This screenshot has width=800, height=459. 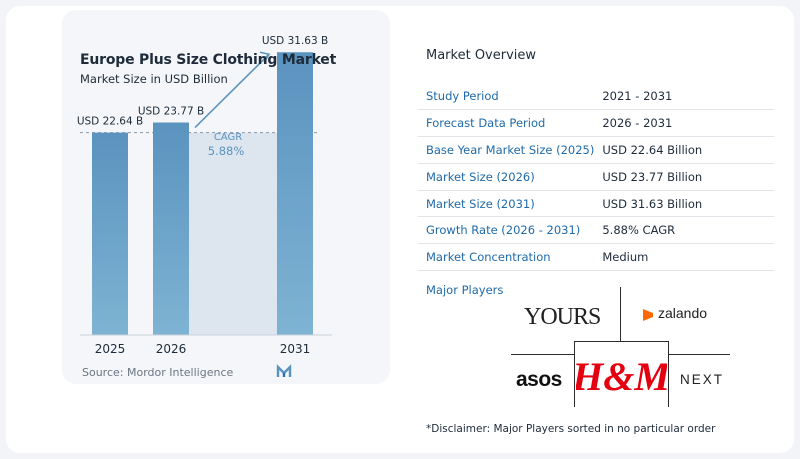 What do you see at coordinates (284, 370) in the screenshot?
I see `mordor-logo-icon` at bounding box center [284, 370].